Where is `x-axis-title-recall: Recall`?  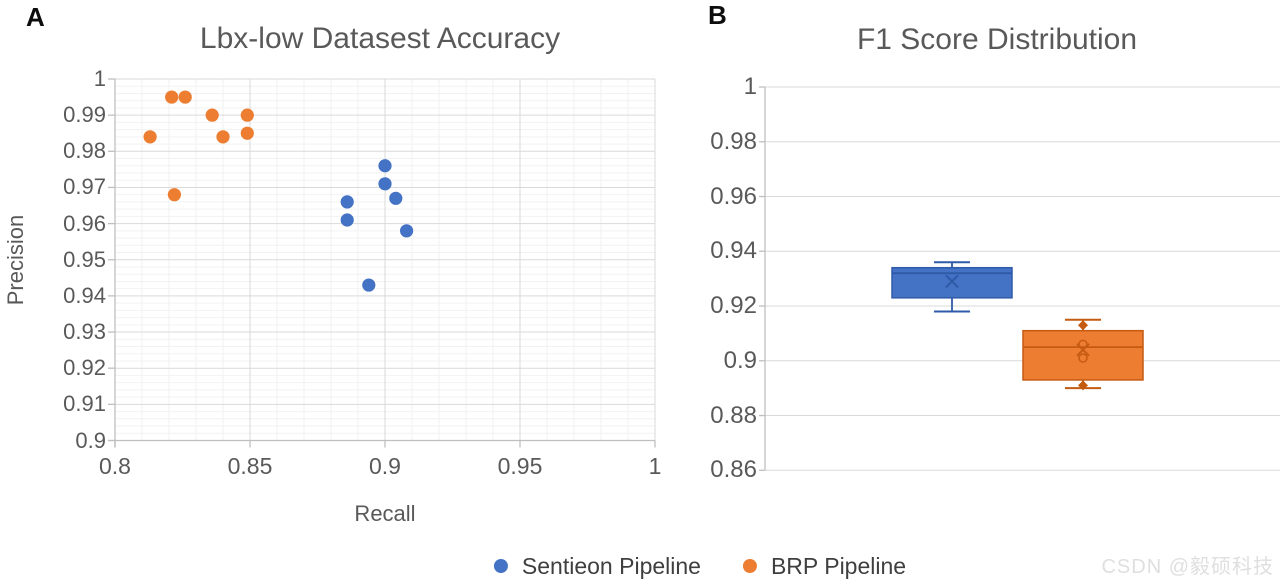
x-axis-title-recall: Recall is located at coordinates (385, 513).